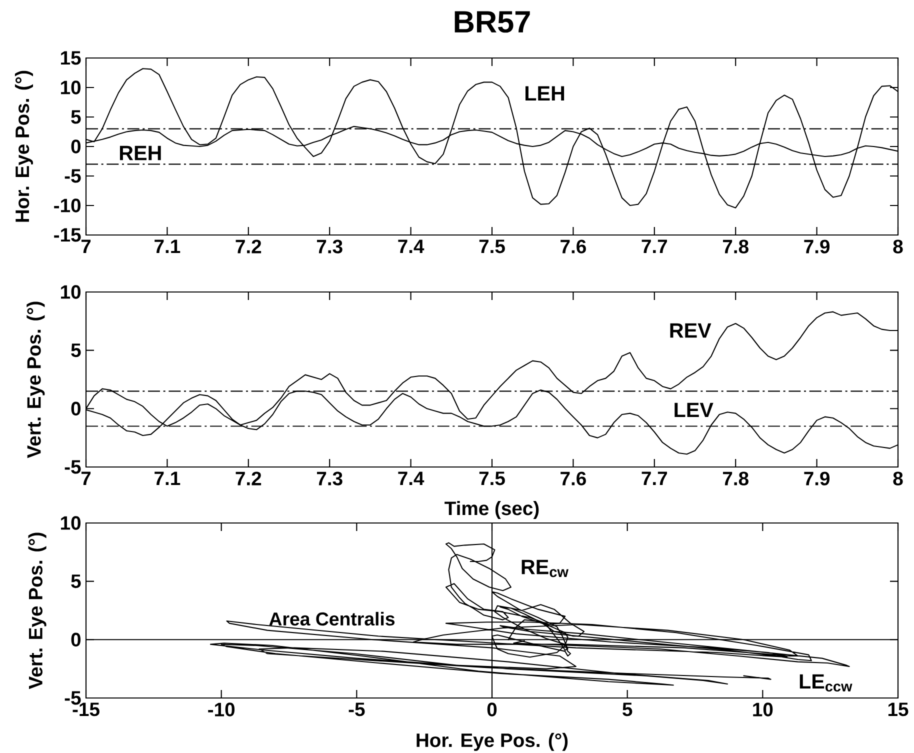  What do you see at coordinates (691, 330) in the screenshot?
I see `legend-label: REV` at bounding box center [691, 330].